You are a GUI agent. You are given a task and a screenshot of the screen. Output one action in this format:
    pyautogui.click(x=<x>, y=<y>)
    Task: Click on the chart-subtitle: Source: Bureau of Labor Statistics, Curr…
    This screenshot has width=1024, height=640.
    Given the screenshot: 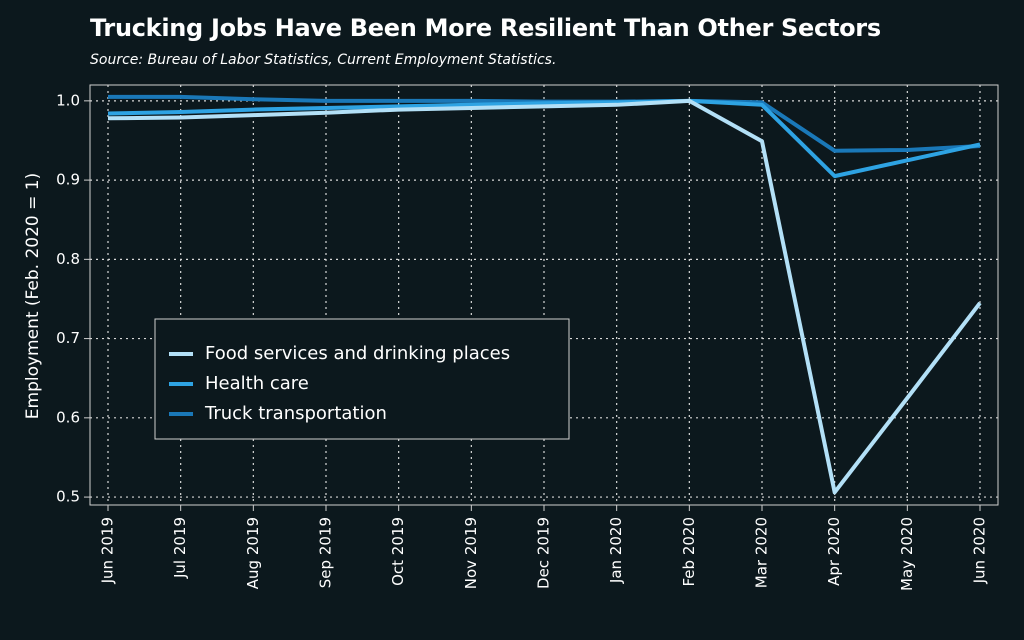 What is the action you would take?
    pyautogui.click(x=323, y=60)
    